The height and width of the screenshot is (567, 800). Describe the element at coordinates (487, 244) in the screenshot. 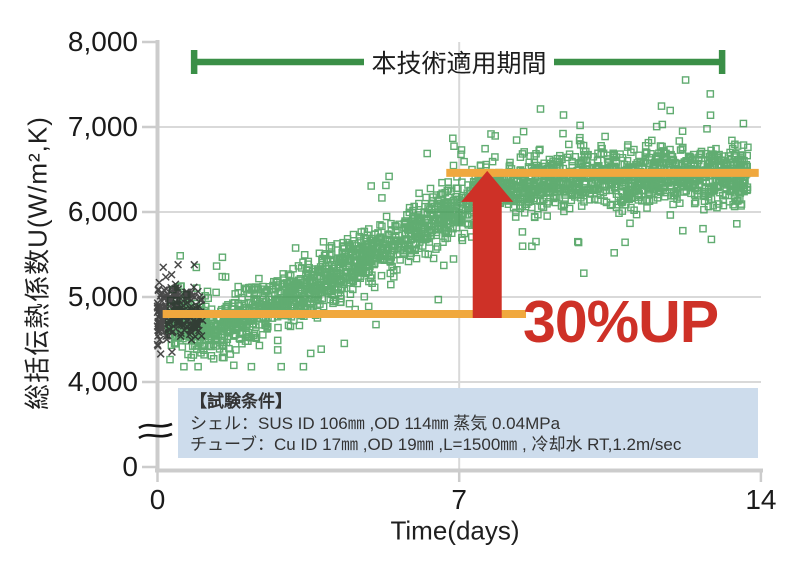

I see `up-arrow` at that location.